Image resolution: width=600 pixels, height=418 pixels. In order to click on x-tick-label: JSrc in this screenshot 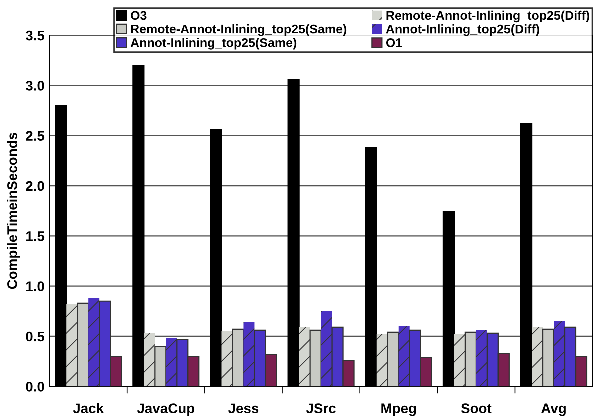, I will do `click(321, 409)`.